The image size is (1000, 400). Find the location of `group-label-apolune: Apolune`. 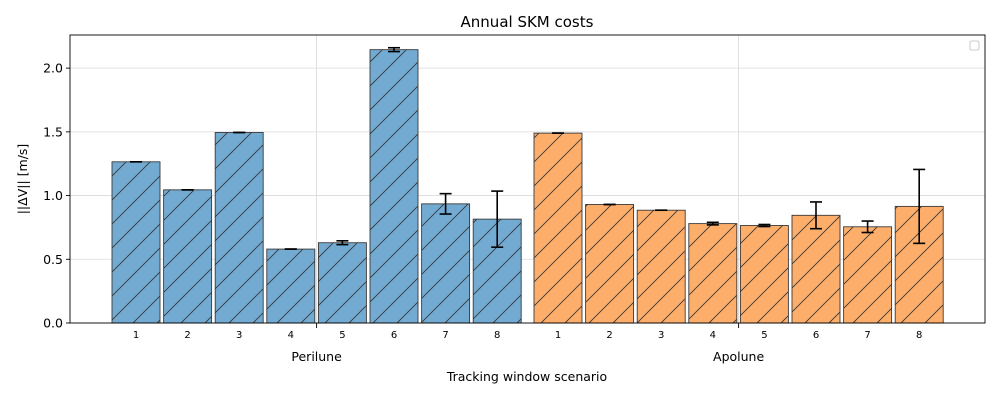

group-label-apolune: Apolune is located at coordinates (738, 356).